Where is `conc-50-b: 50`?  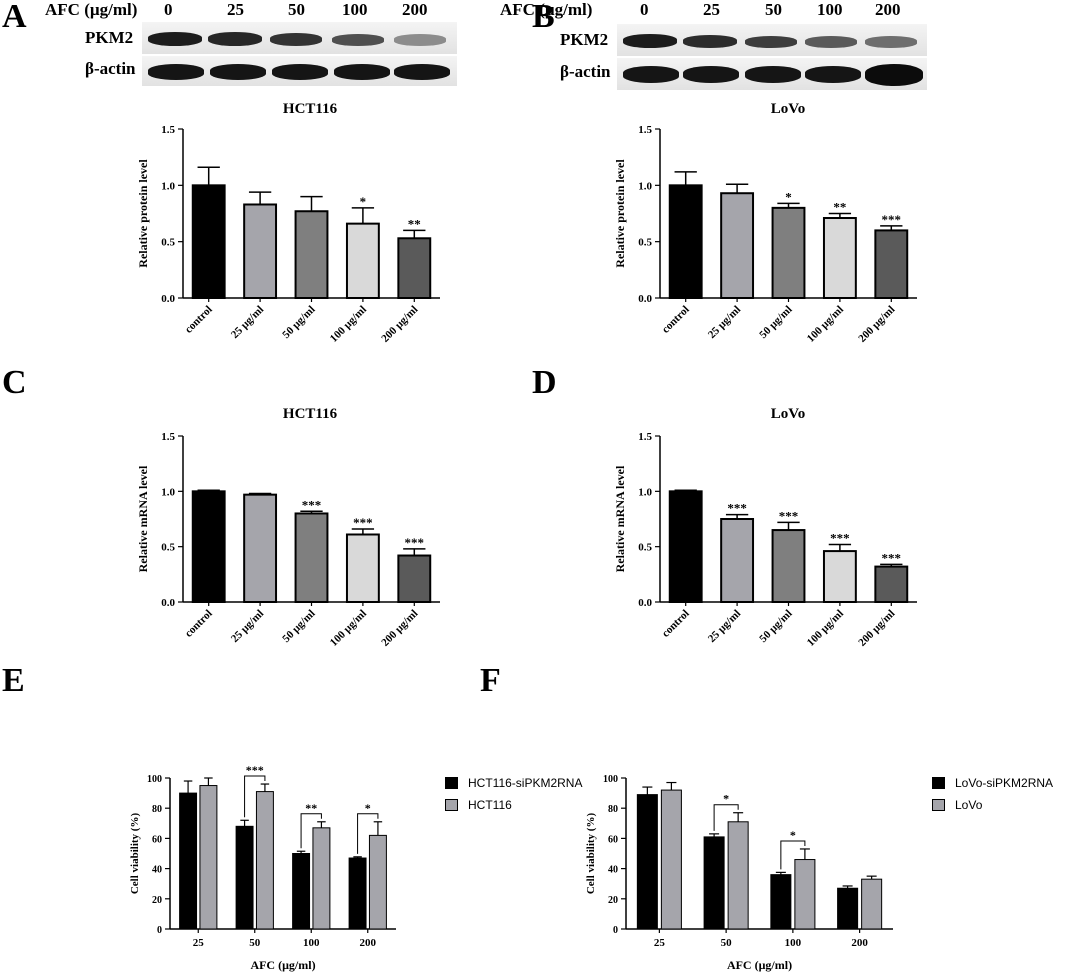 conc-50-b: 50 is located at coordinates (773, 9).